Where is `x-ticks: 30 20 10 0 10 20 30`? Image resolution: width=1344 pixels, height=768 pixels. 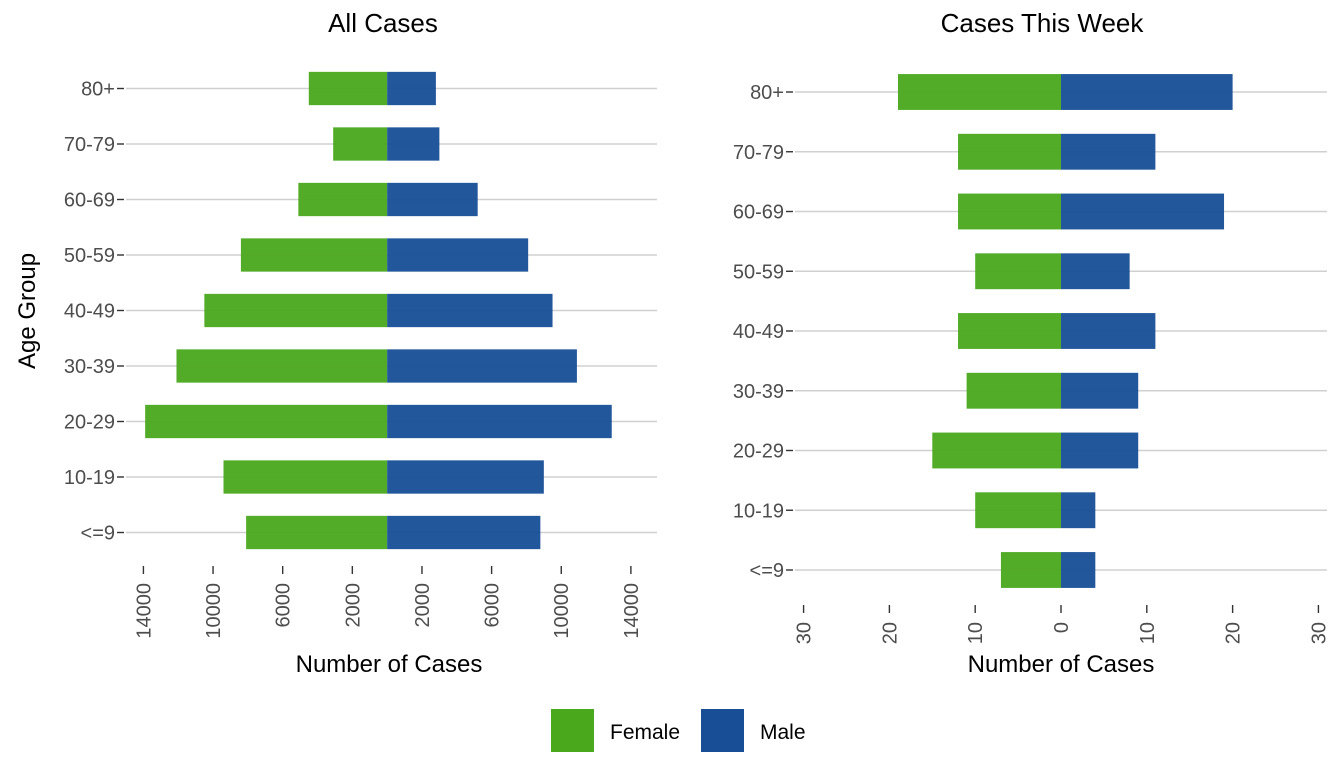
x-ticks: 30 20 10 0 10 20 30 is located at coordinates (1062, 624).